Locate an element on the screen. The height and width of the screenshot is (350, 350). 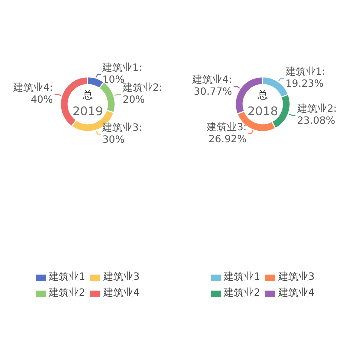
data-label: 建筑业1: 19.23% is located at coordinates (305, 78).